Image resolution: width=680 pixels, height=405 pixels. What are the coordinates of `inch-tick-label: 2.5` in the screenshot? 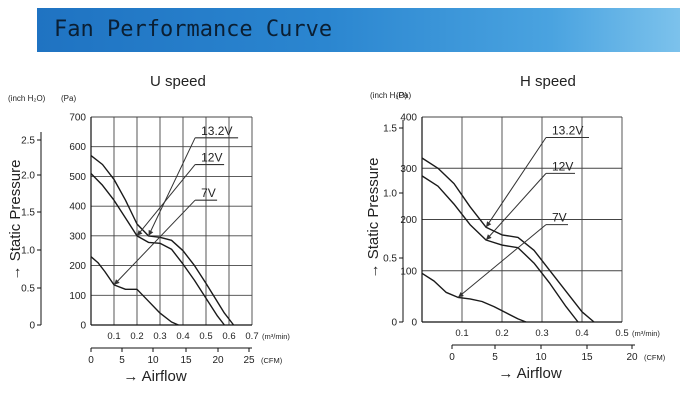 It's located at (28, 141).